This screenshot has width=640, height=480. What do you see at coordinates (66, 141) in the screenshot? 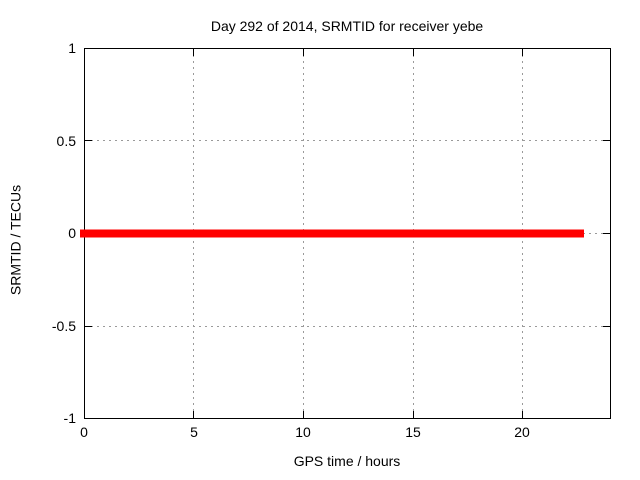
I see `y-tick-label-0p5: 0.5` at bounding box center [66, 141].